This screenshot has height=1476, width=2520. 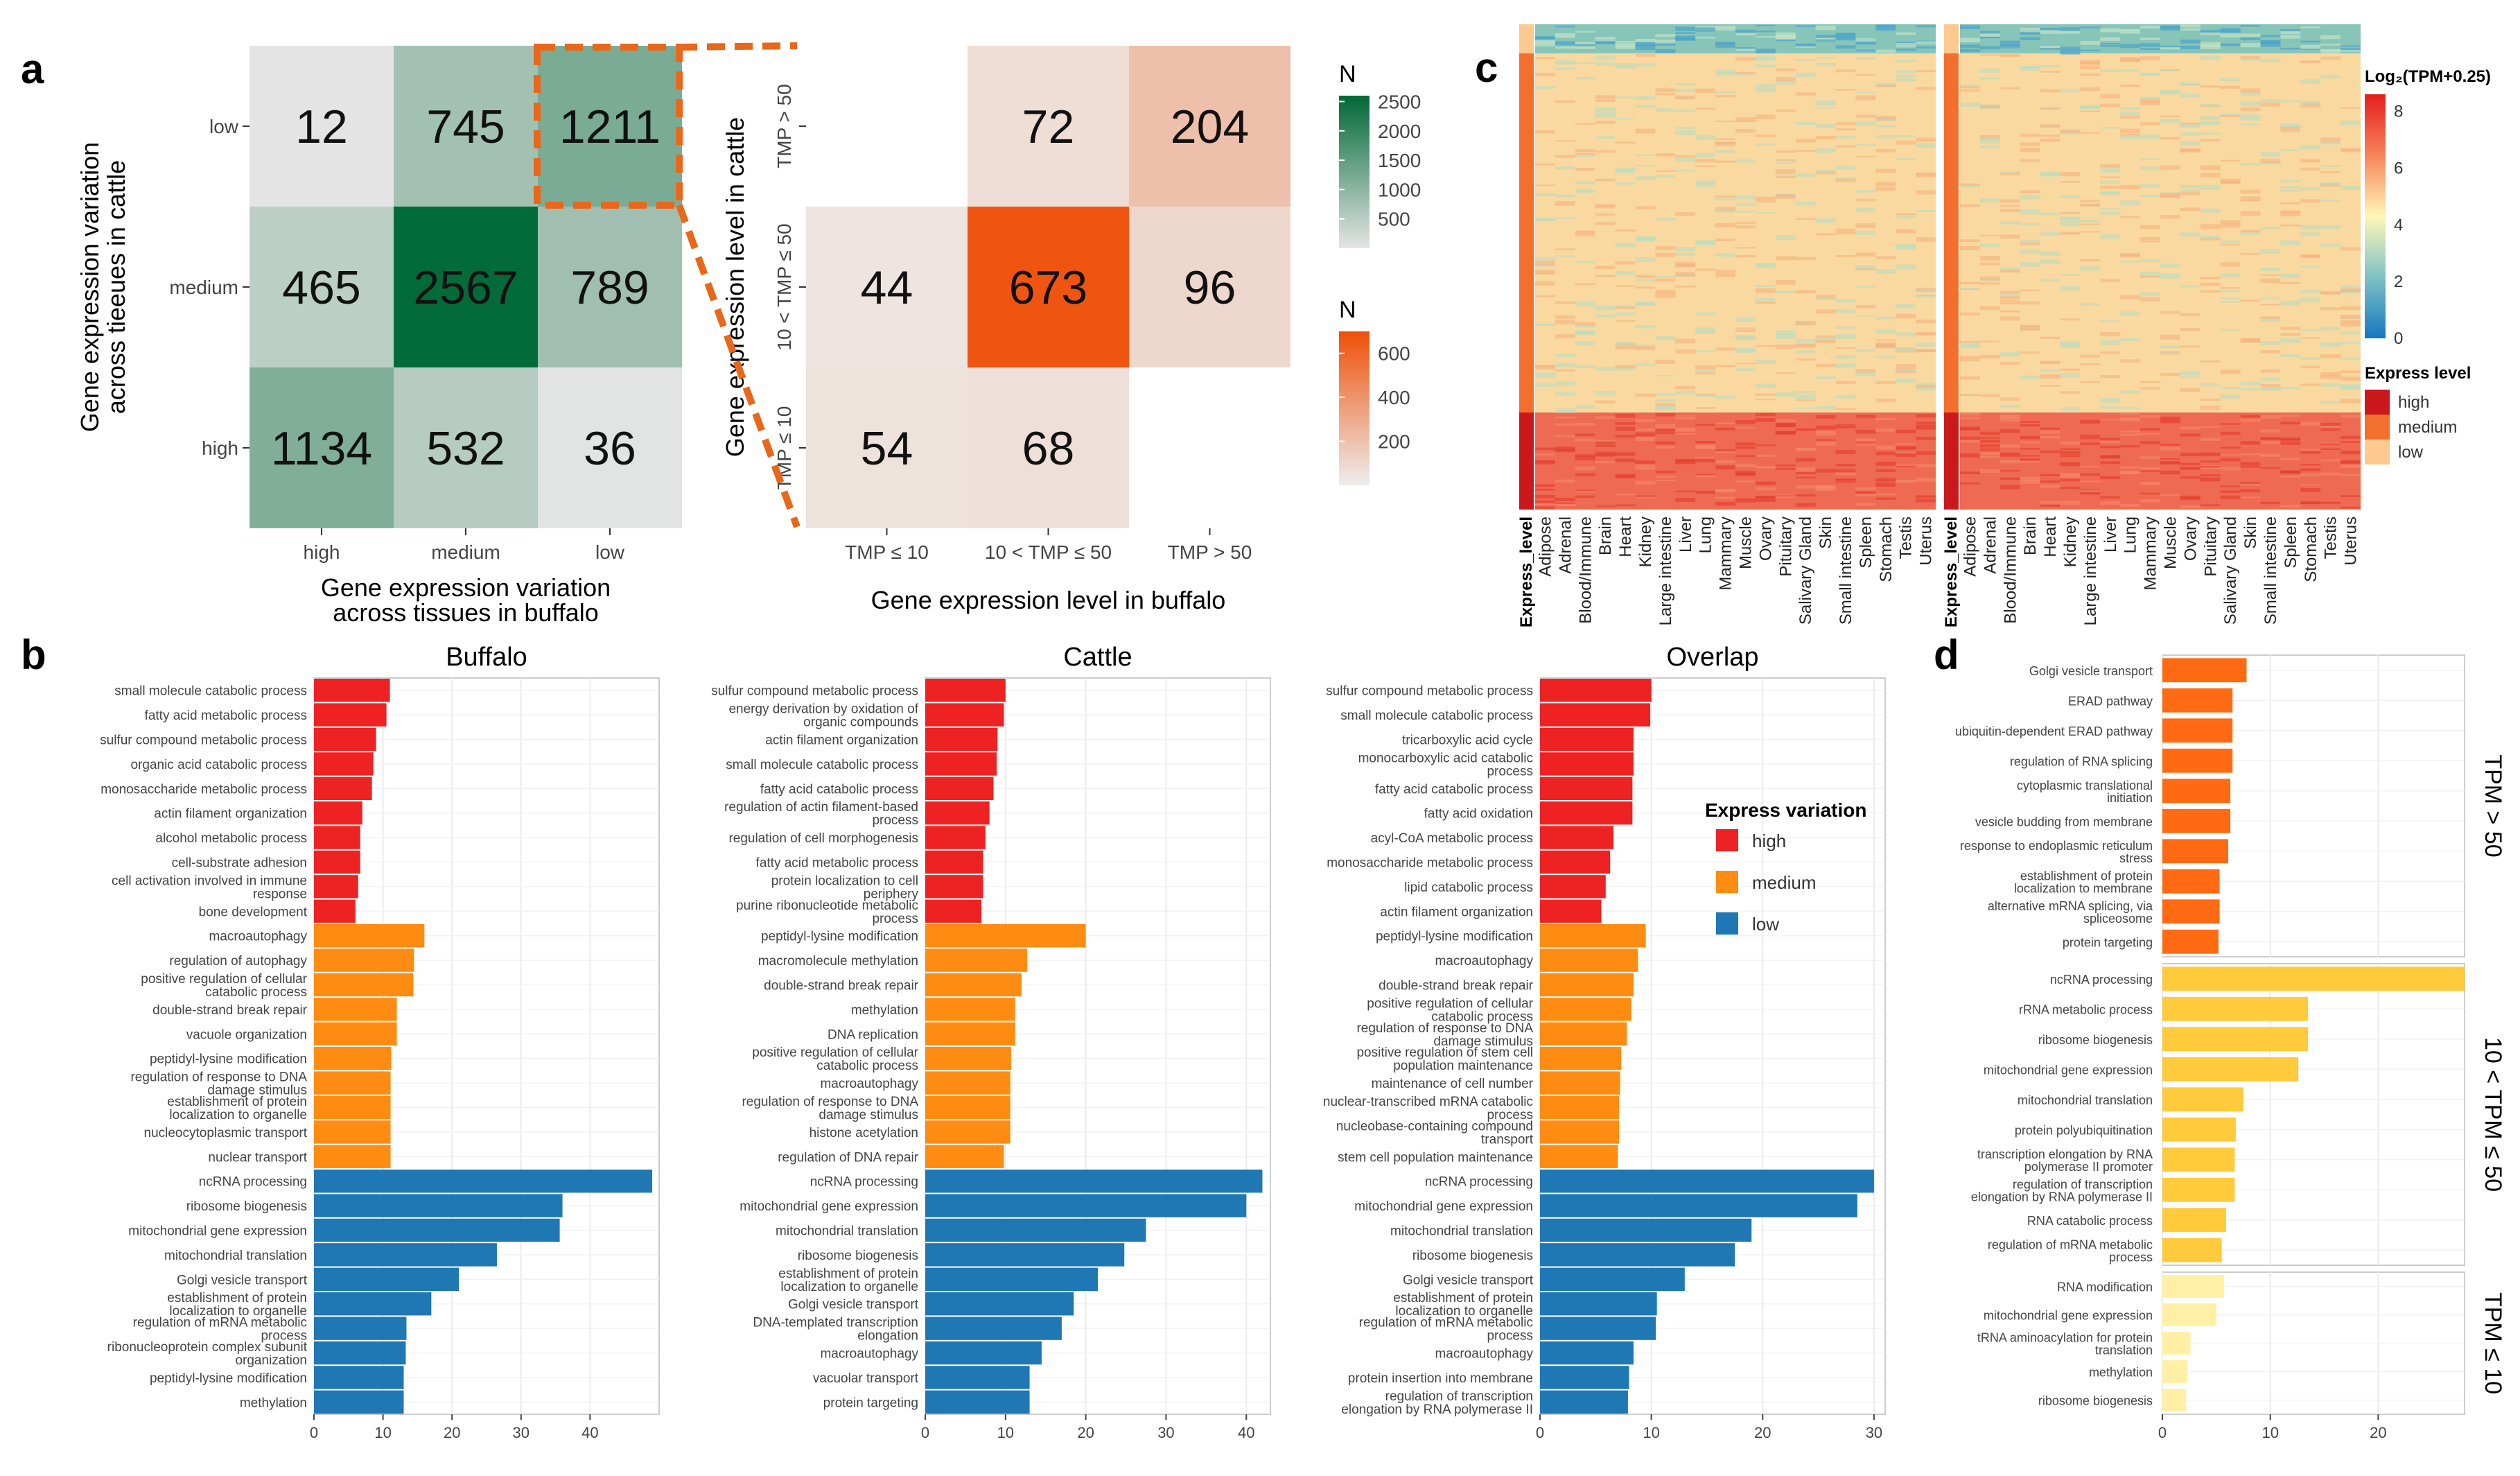 What do you see at coordinates (1435, 1158) in the screenshot?
I see `y-tick-label: stem cell population maintenance` at bounding box center [1435, 1158].